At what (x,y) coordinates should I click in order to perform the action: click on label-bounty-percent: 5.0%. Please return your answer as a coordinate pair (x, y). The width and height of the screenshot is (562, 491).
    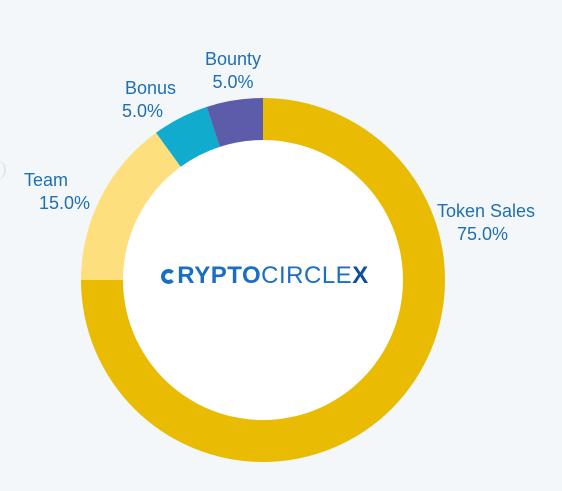
    Looking at the image, I should click on (233, 82).